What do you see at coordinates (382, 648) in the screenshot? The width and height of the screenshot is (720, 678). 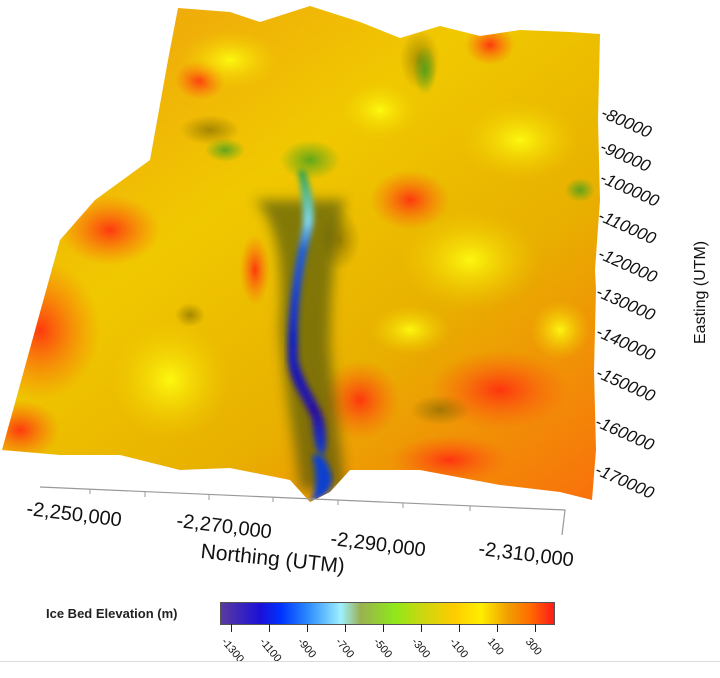 I see `colorbar-tick-label: -500` at bounding box center [382, 648].